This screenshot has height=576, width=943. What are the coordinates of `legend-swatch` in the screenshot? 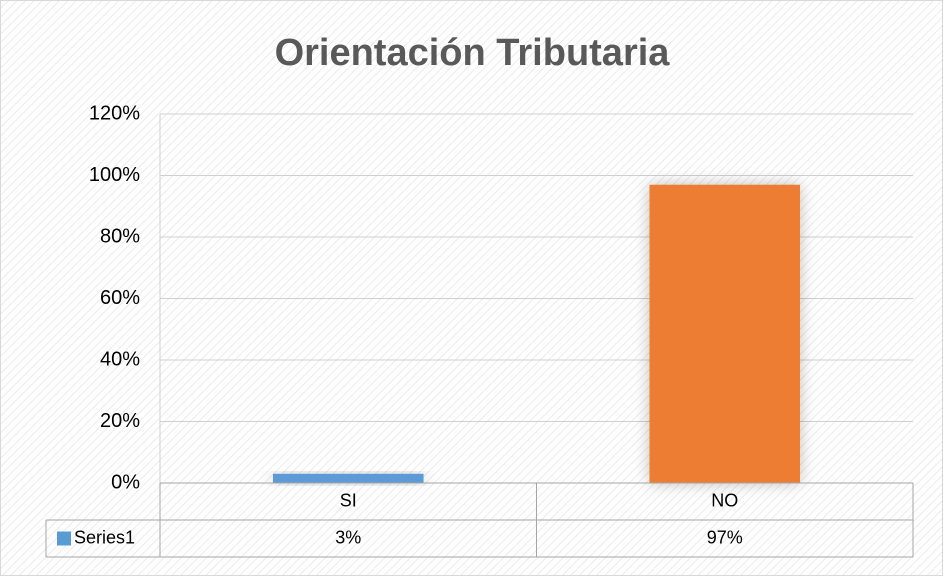 It's located at (64, 538).